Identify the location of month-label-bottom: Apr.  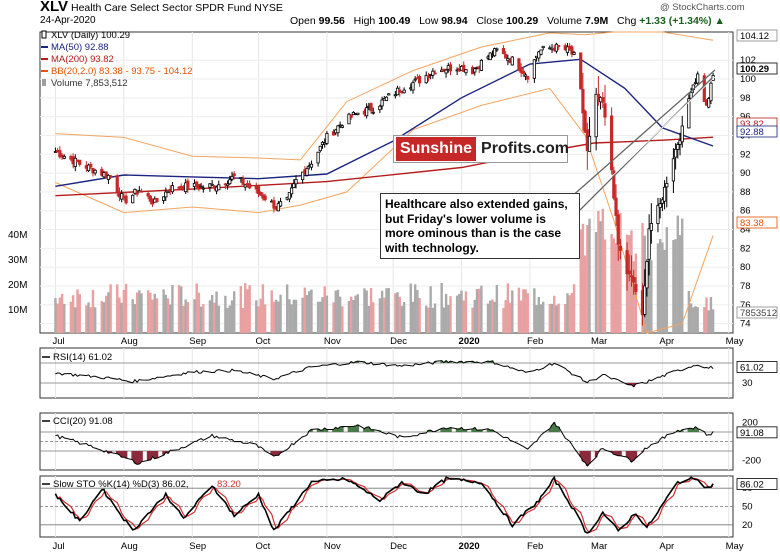
(666, 546).